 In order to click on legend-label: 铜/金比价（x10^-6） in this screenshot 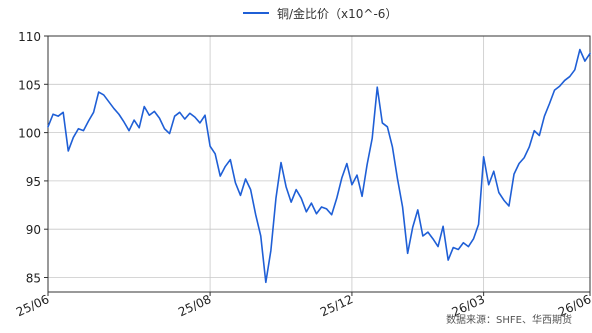, I will do `click(337, 13)`.